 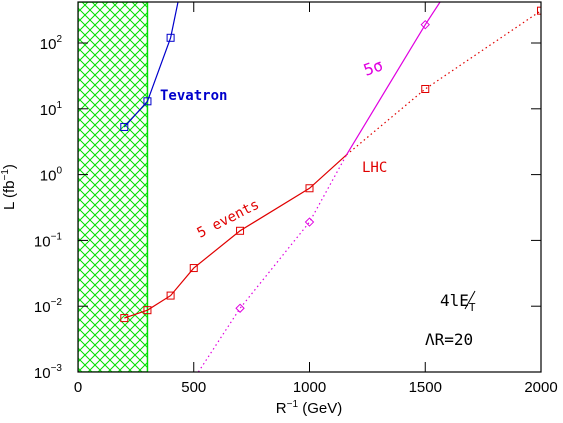 I want to click on y-tick-label: 10⁻³, so click(x=48, y=372).